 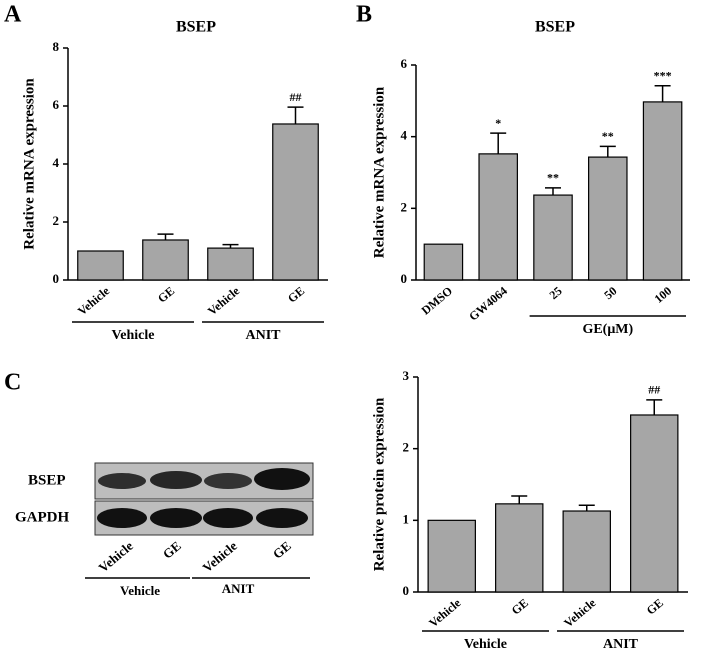 I want to click on annotation: *, so click(x=498, y=123).